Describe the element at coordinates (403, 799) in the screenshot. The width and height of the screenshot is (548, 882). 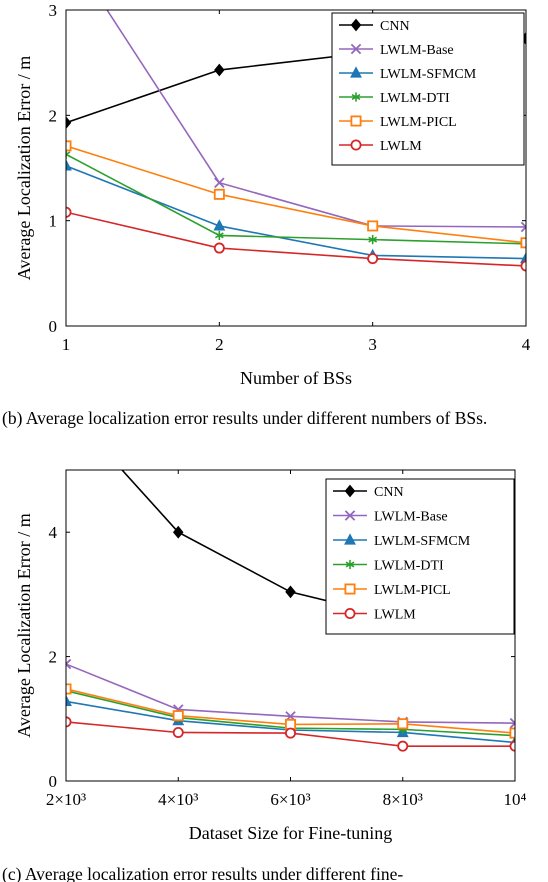
I see `x-tick-label: 8×10³` at that location.